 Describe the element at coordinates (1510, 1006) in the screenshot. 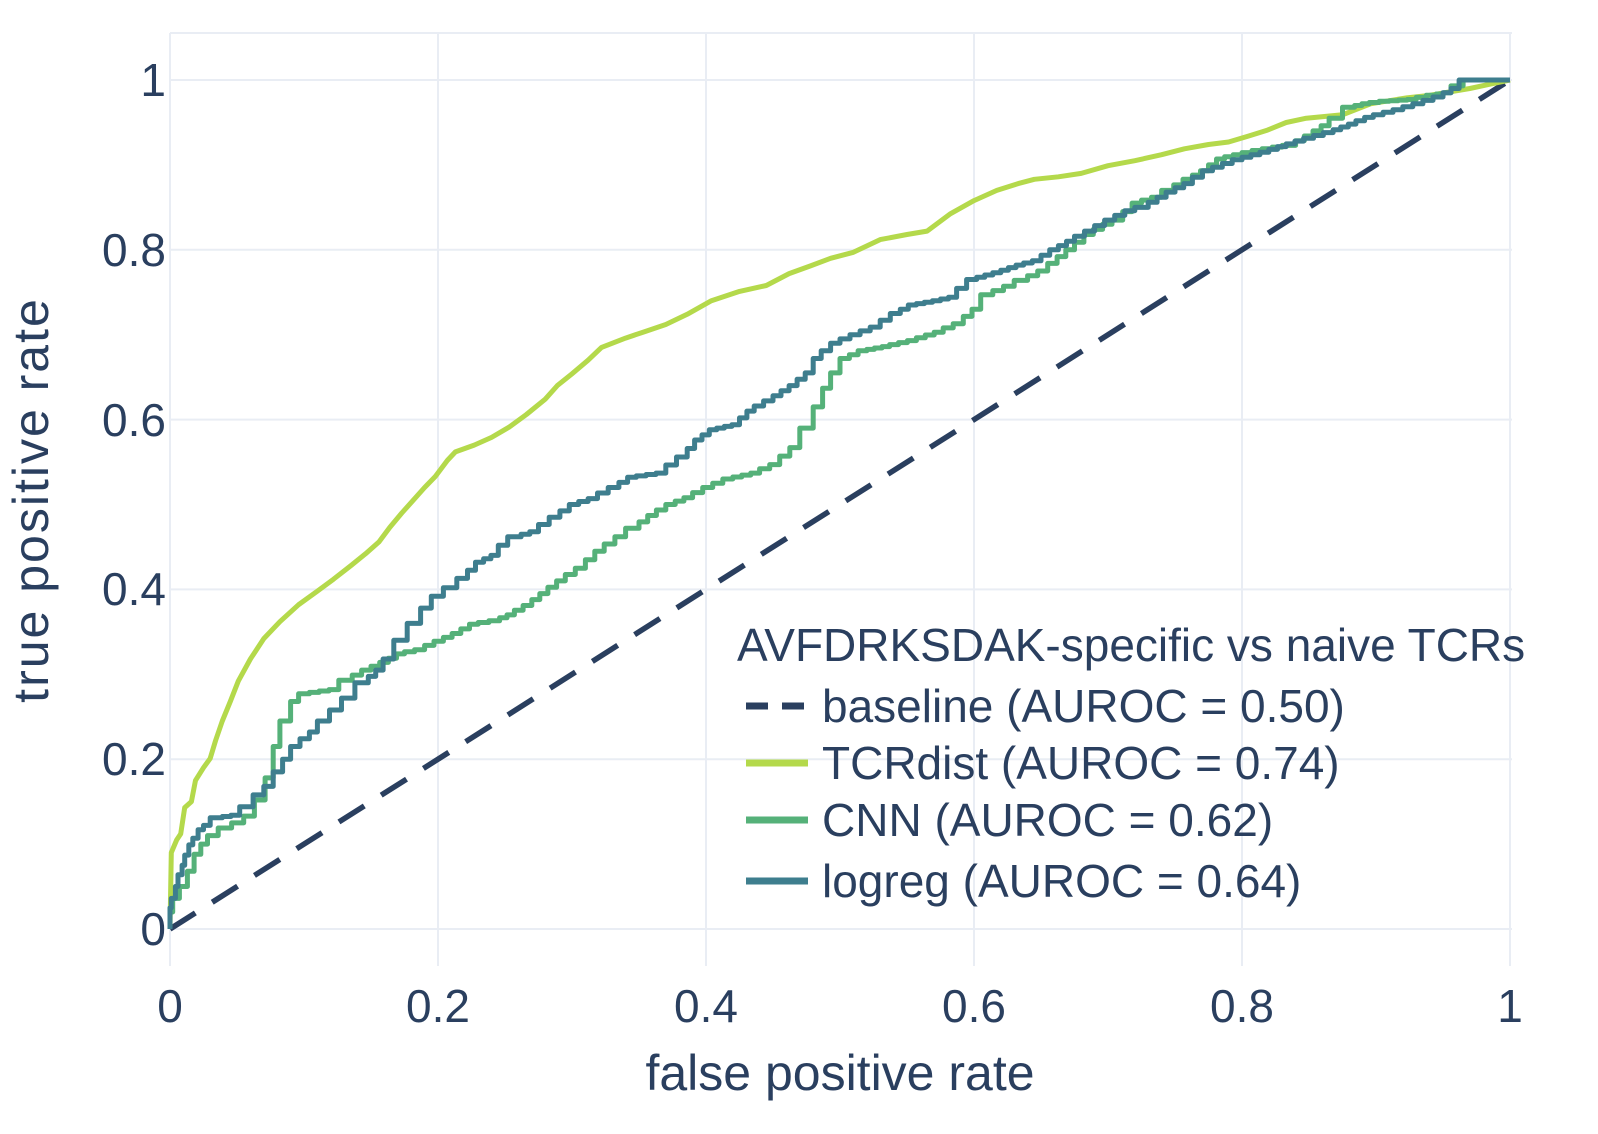

I see `x-tick-1: 1` at that location.